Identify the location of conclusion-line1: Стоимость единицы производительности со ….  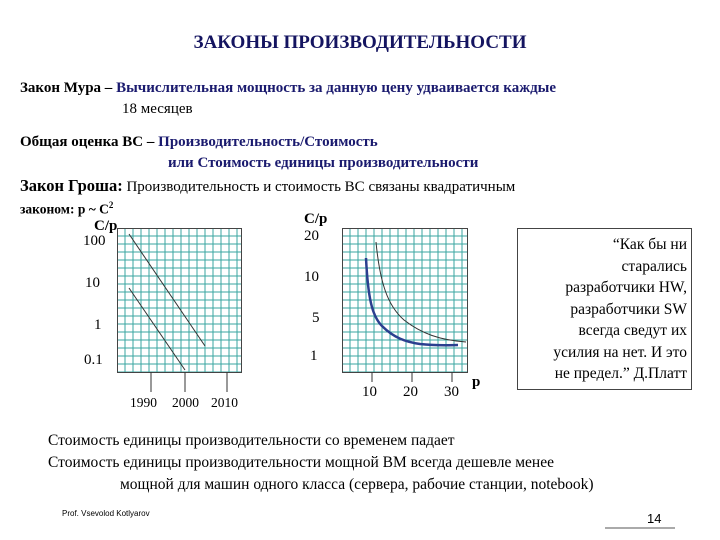
(251, 440).